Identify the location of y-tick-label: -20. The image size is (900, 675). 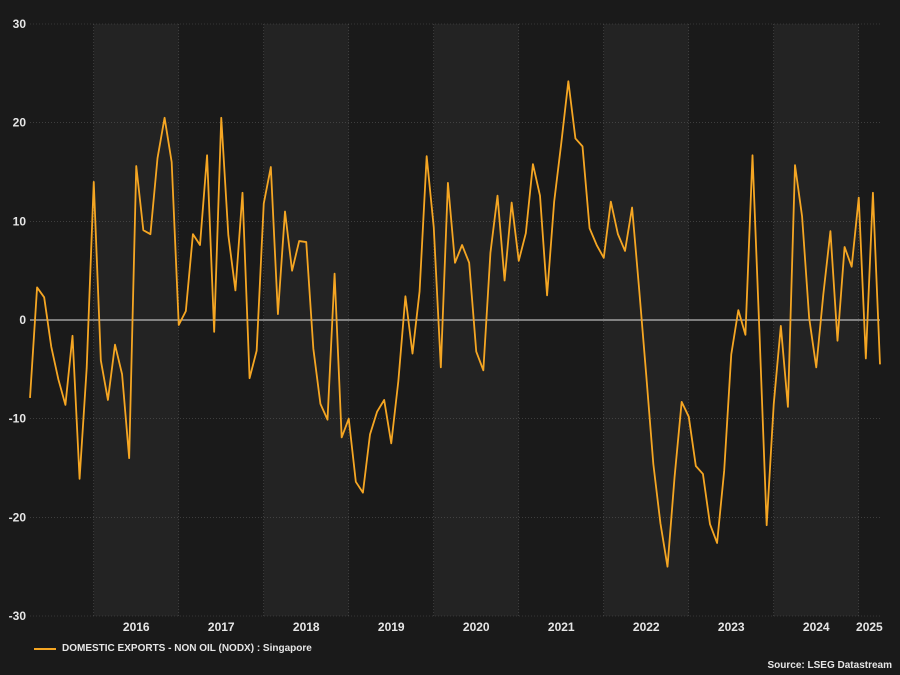
(18, 517).